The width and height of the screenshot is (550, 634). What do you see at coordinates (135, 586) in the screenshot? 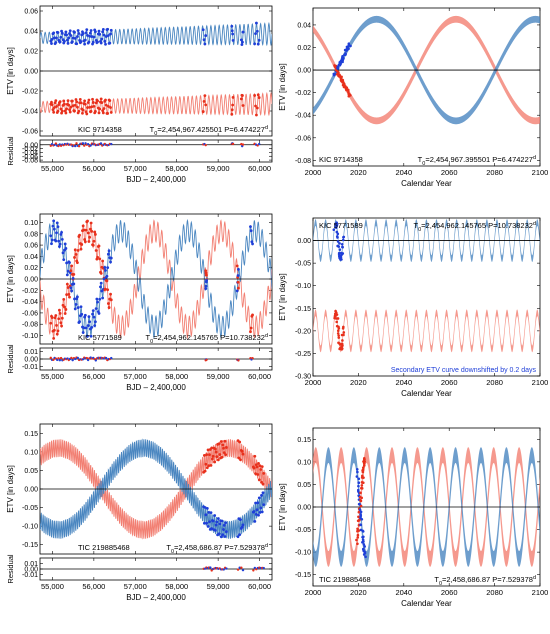
I see `left-3-res-xtick-label: 57,000` at bounding box center [135, 586].